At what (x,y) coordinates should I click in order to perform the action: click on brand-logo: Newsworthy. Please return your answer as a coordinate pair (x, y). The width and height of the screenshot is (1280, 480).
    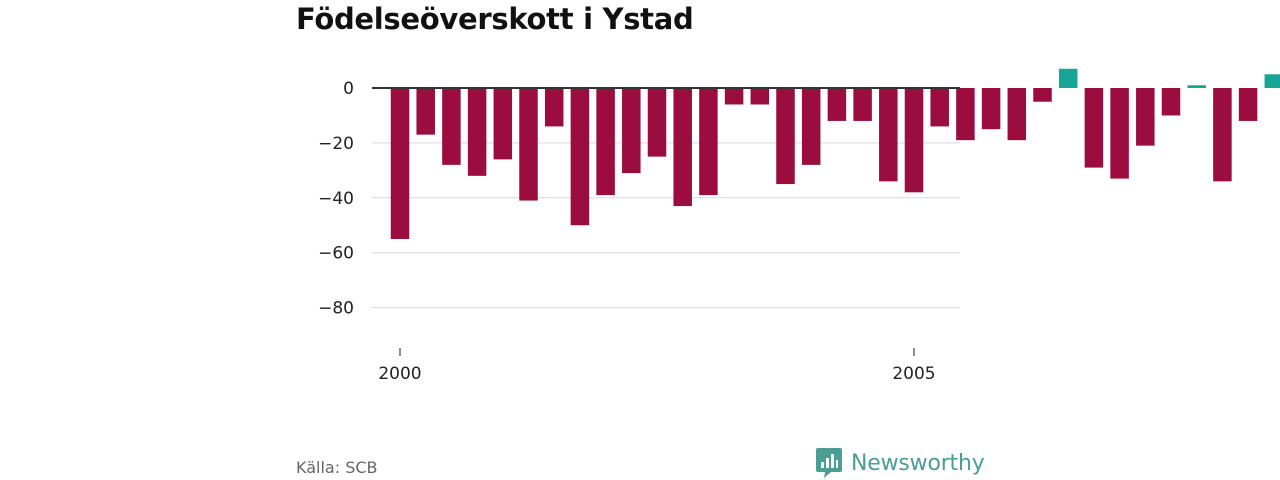
    Looking at the image, I should click on (900, 463).